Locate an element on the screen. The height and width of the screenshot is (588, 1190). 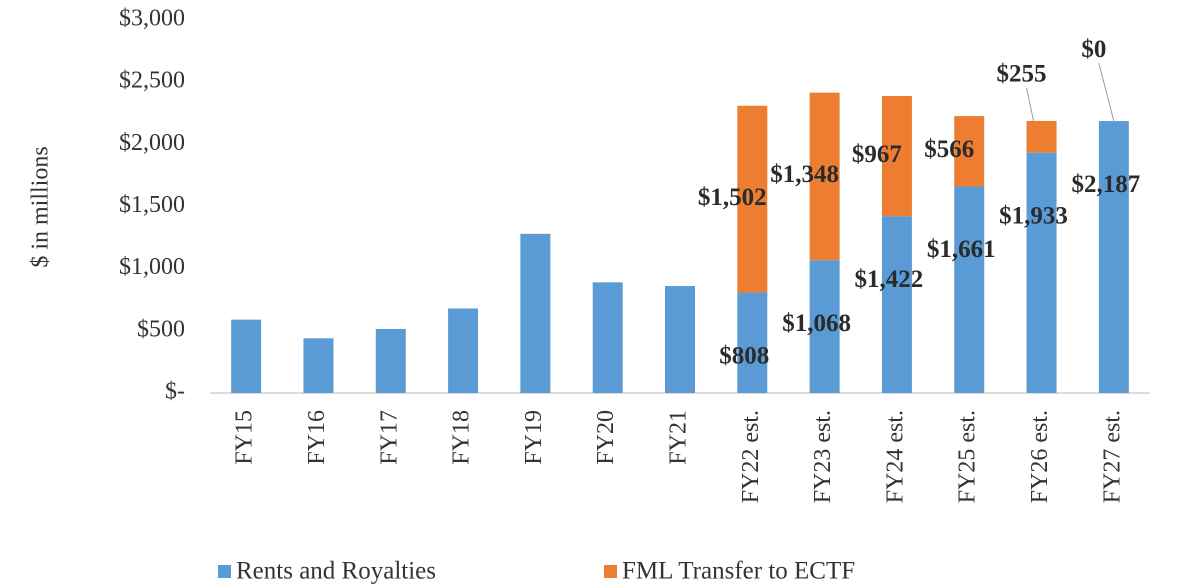
data-label: $1,661 is located at coordinates (961, 249).